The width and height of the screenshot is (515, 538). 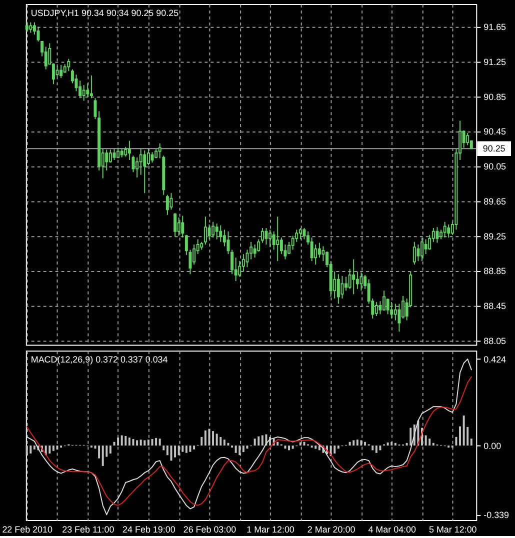 I want to click on chart-title: MACD(12,26,9) 0.372 0.337 0.034, so click(x=99, y=359).